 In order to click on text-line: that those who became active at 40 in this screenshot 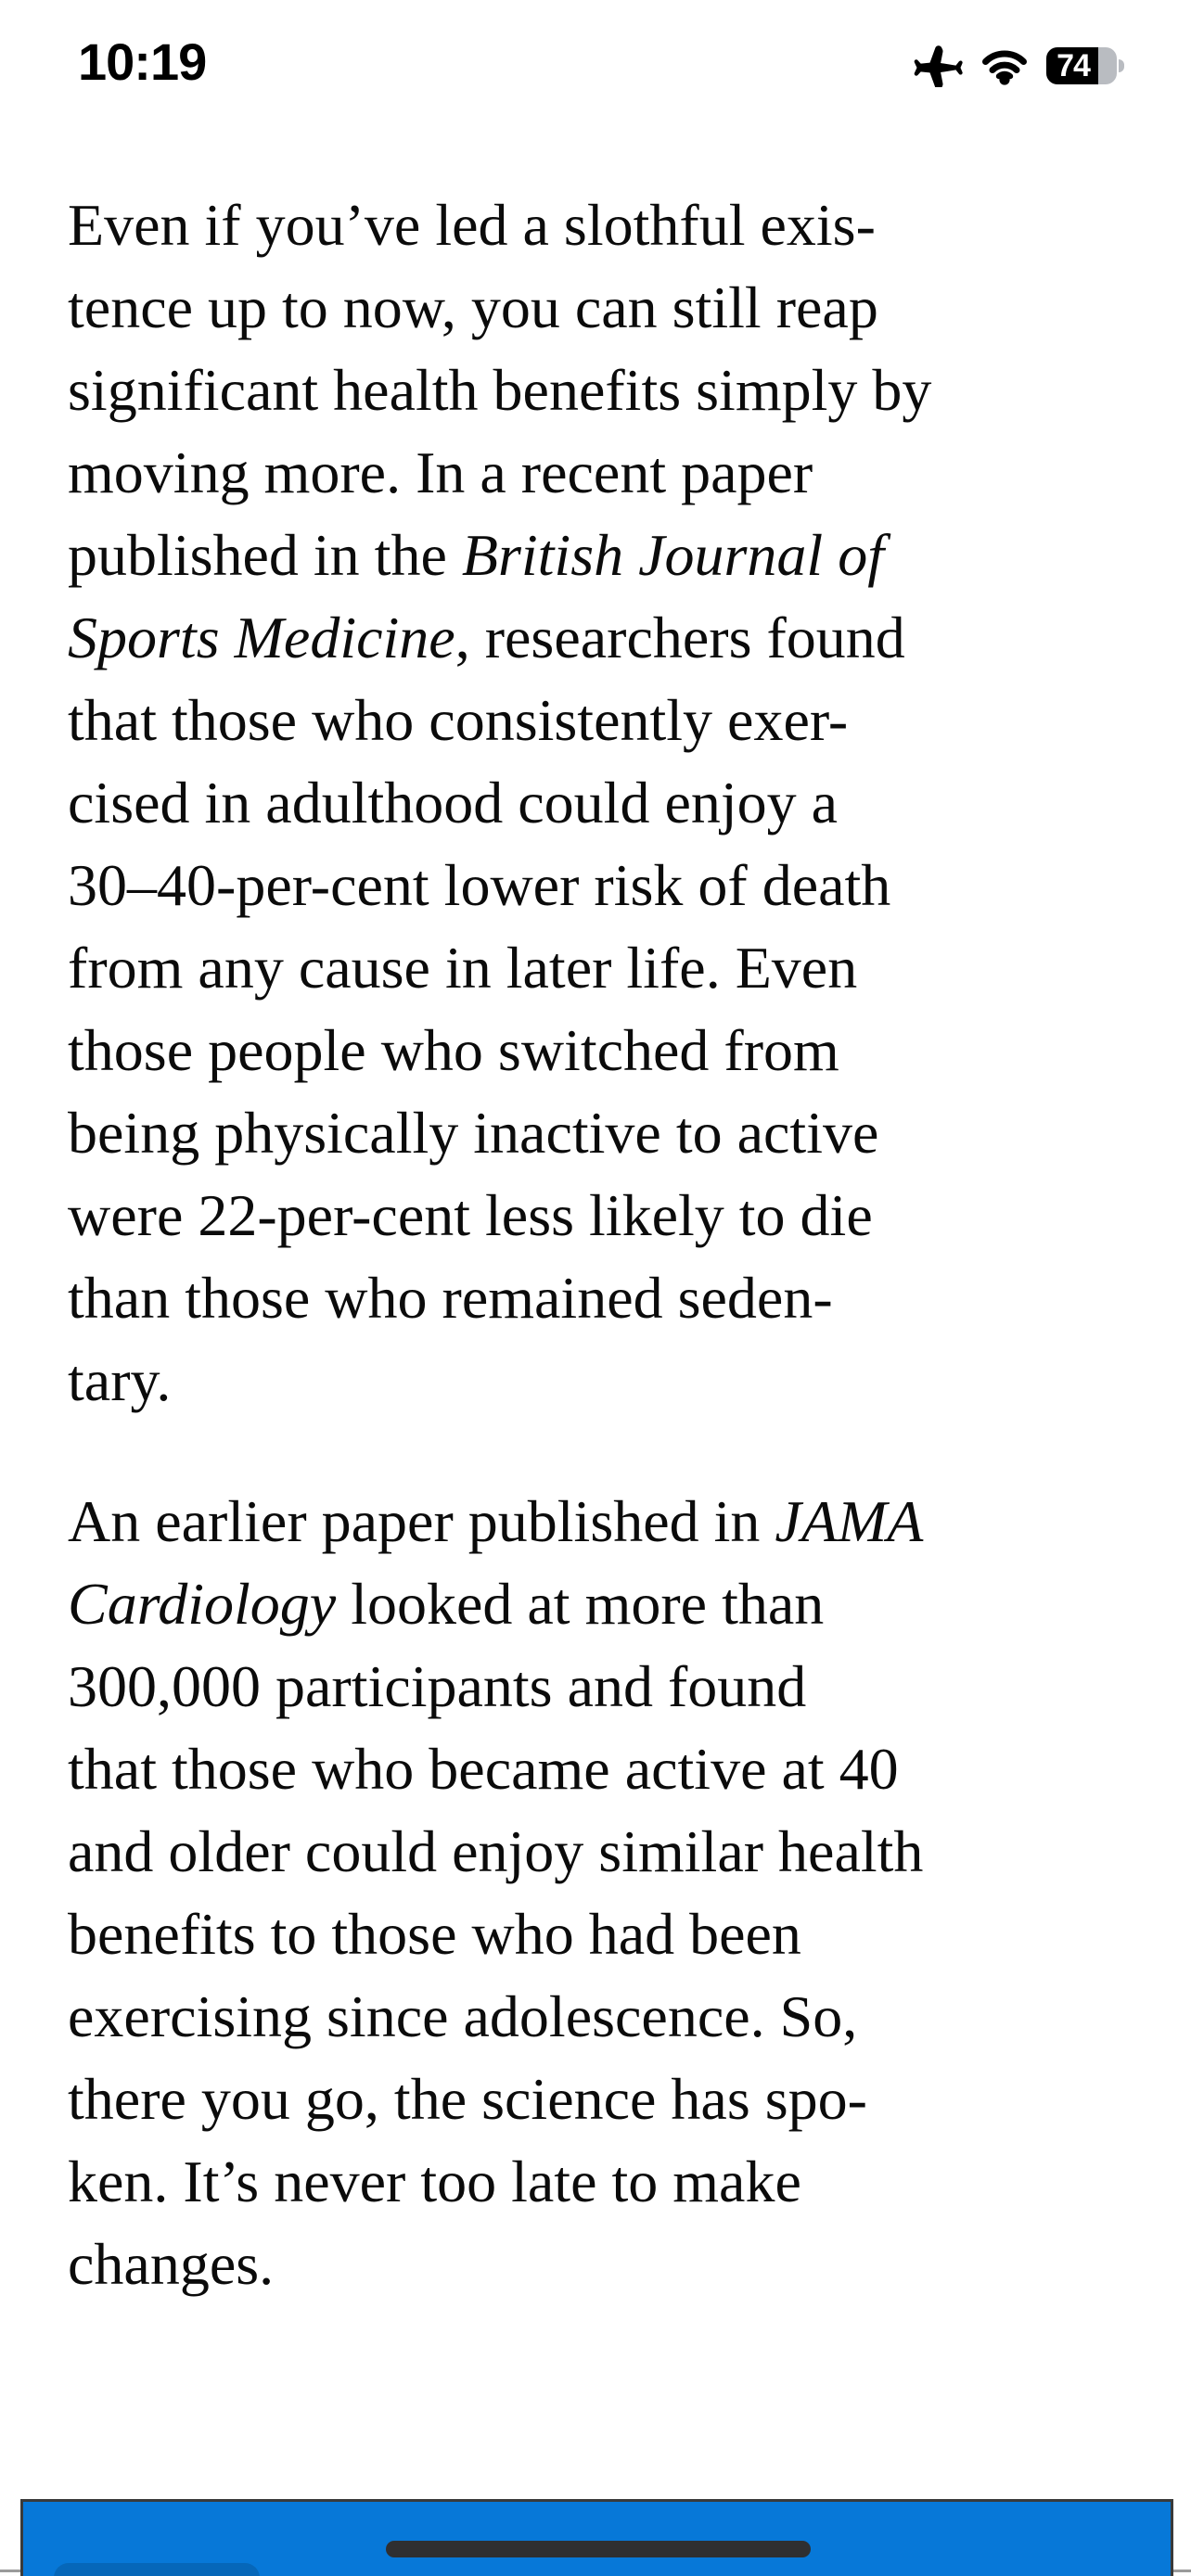, I will do `click(597, 1769)`.